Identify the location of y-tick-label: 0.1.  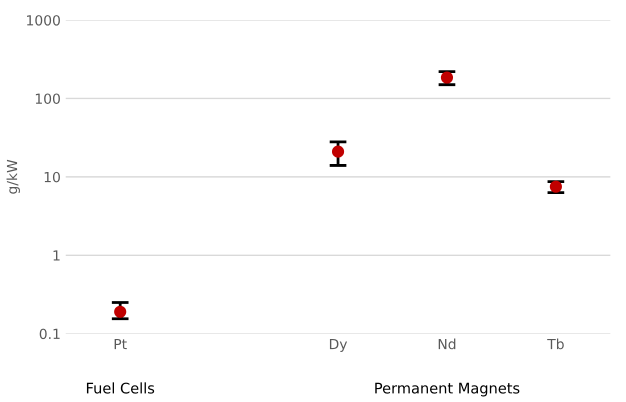
(50, 334).